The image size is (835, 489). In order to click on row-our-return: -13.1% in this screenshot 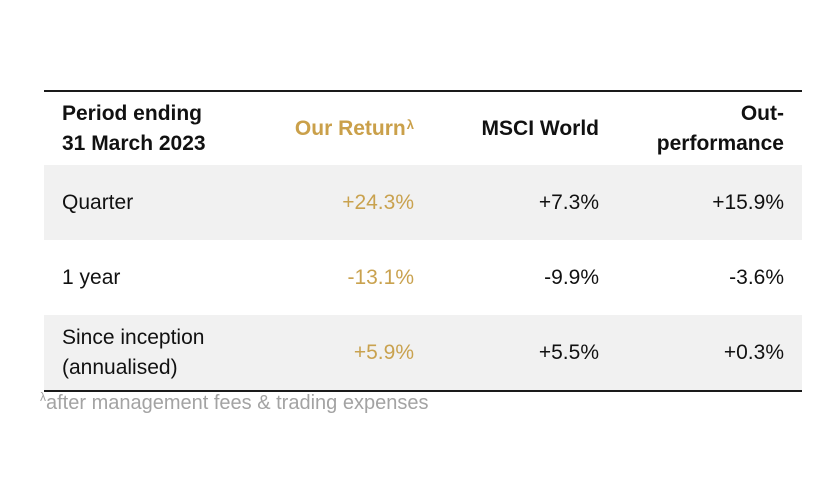, I will do `click(380, 277)`.